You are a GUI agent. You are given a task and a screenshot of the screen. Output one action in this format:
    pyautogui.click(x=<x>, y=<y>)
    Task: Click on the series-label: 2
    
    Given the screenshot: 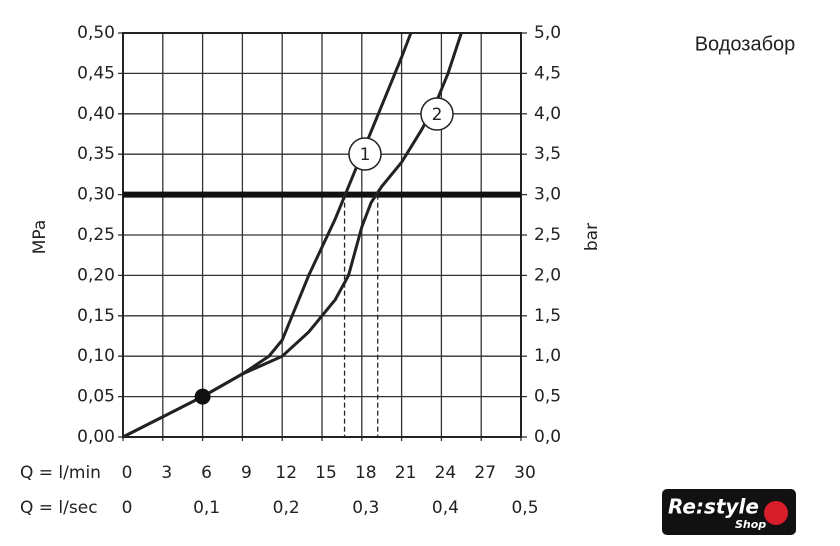 What is the action you would take?
    pyautogui.click(x=437, y=115)
    